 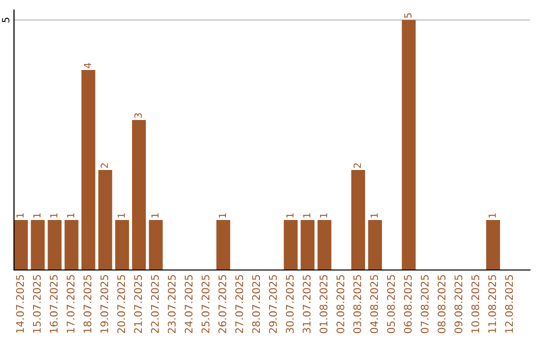 I want to click on data-label: 3, so click(x=138, y=115).